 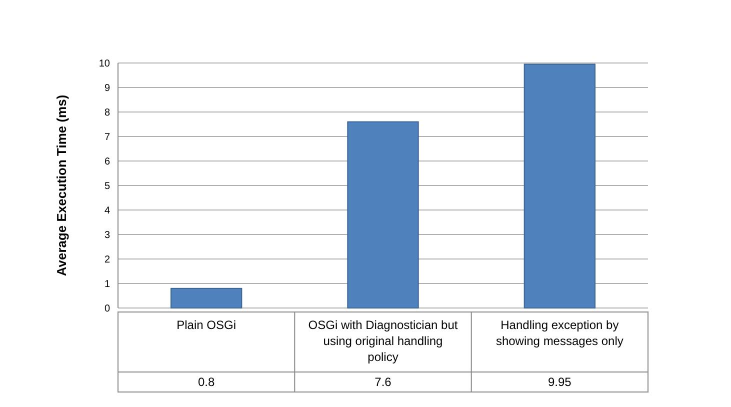 What do you see at coordinates (560, 382) in the screenshot?
I see `data-label: 9.95` at bounding box center [560, 382].